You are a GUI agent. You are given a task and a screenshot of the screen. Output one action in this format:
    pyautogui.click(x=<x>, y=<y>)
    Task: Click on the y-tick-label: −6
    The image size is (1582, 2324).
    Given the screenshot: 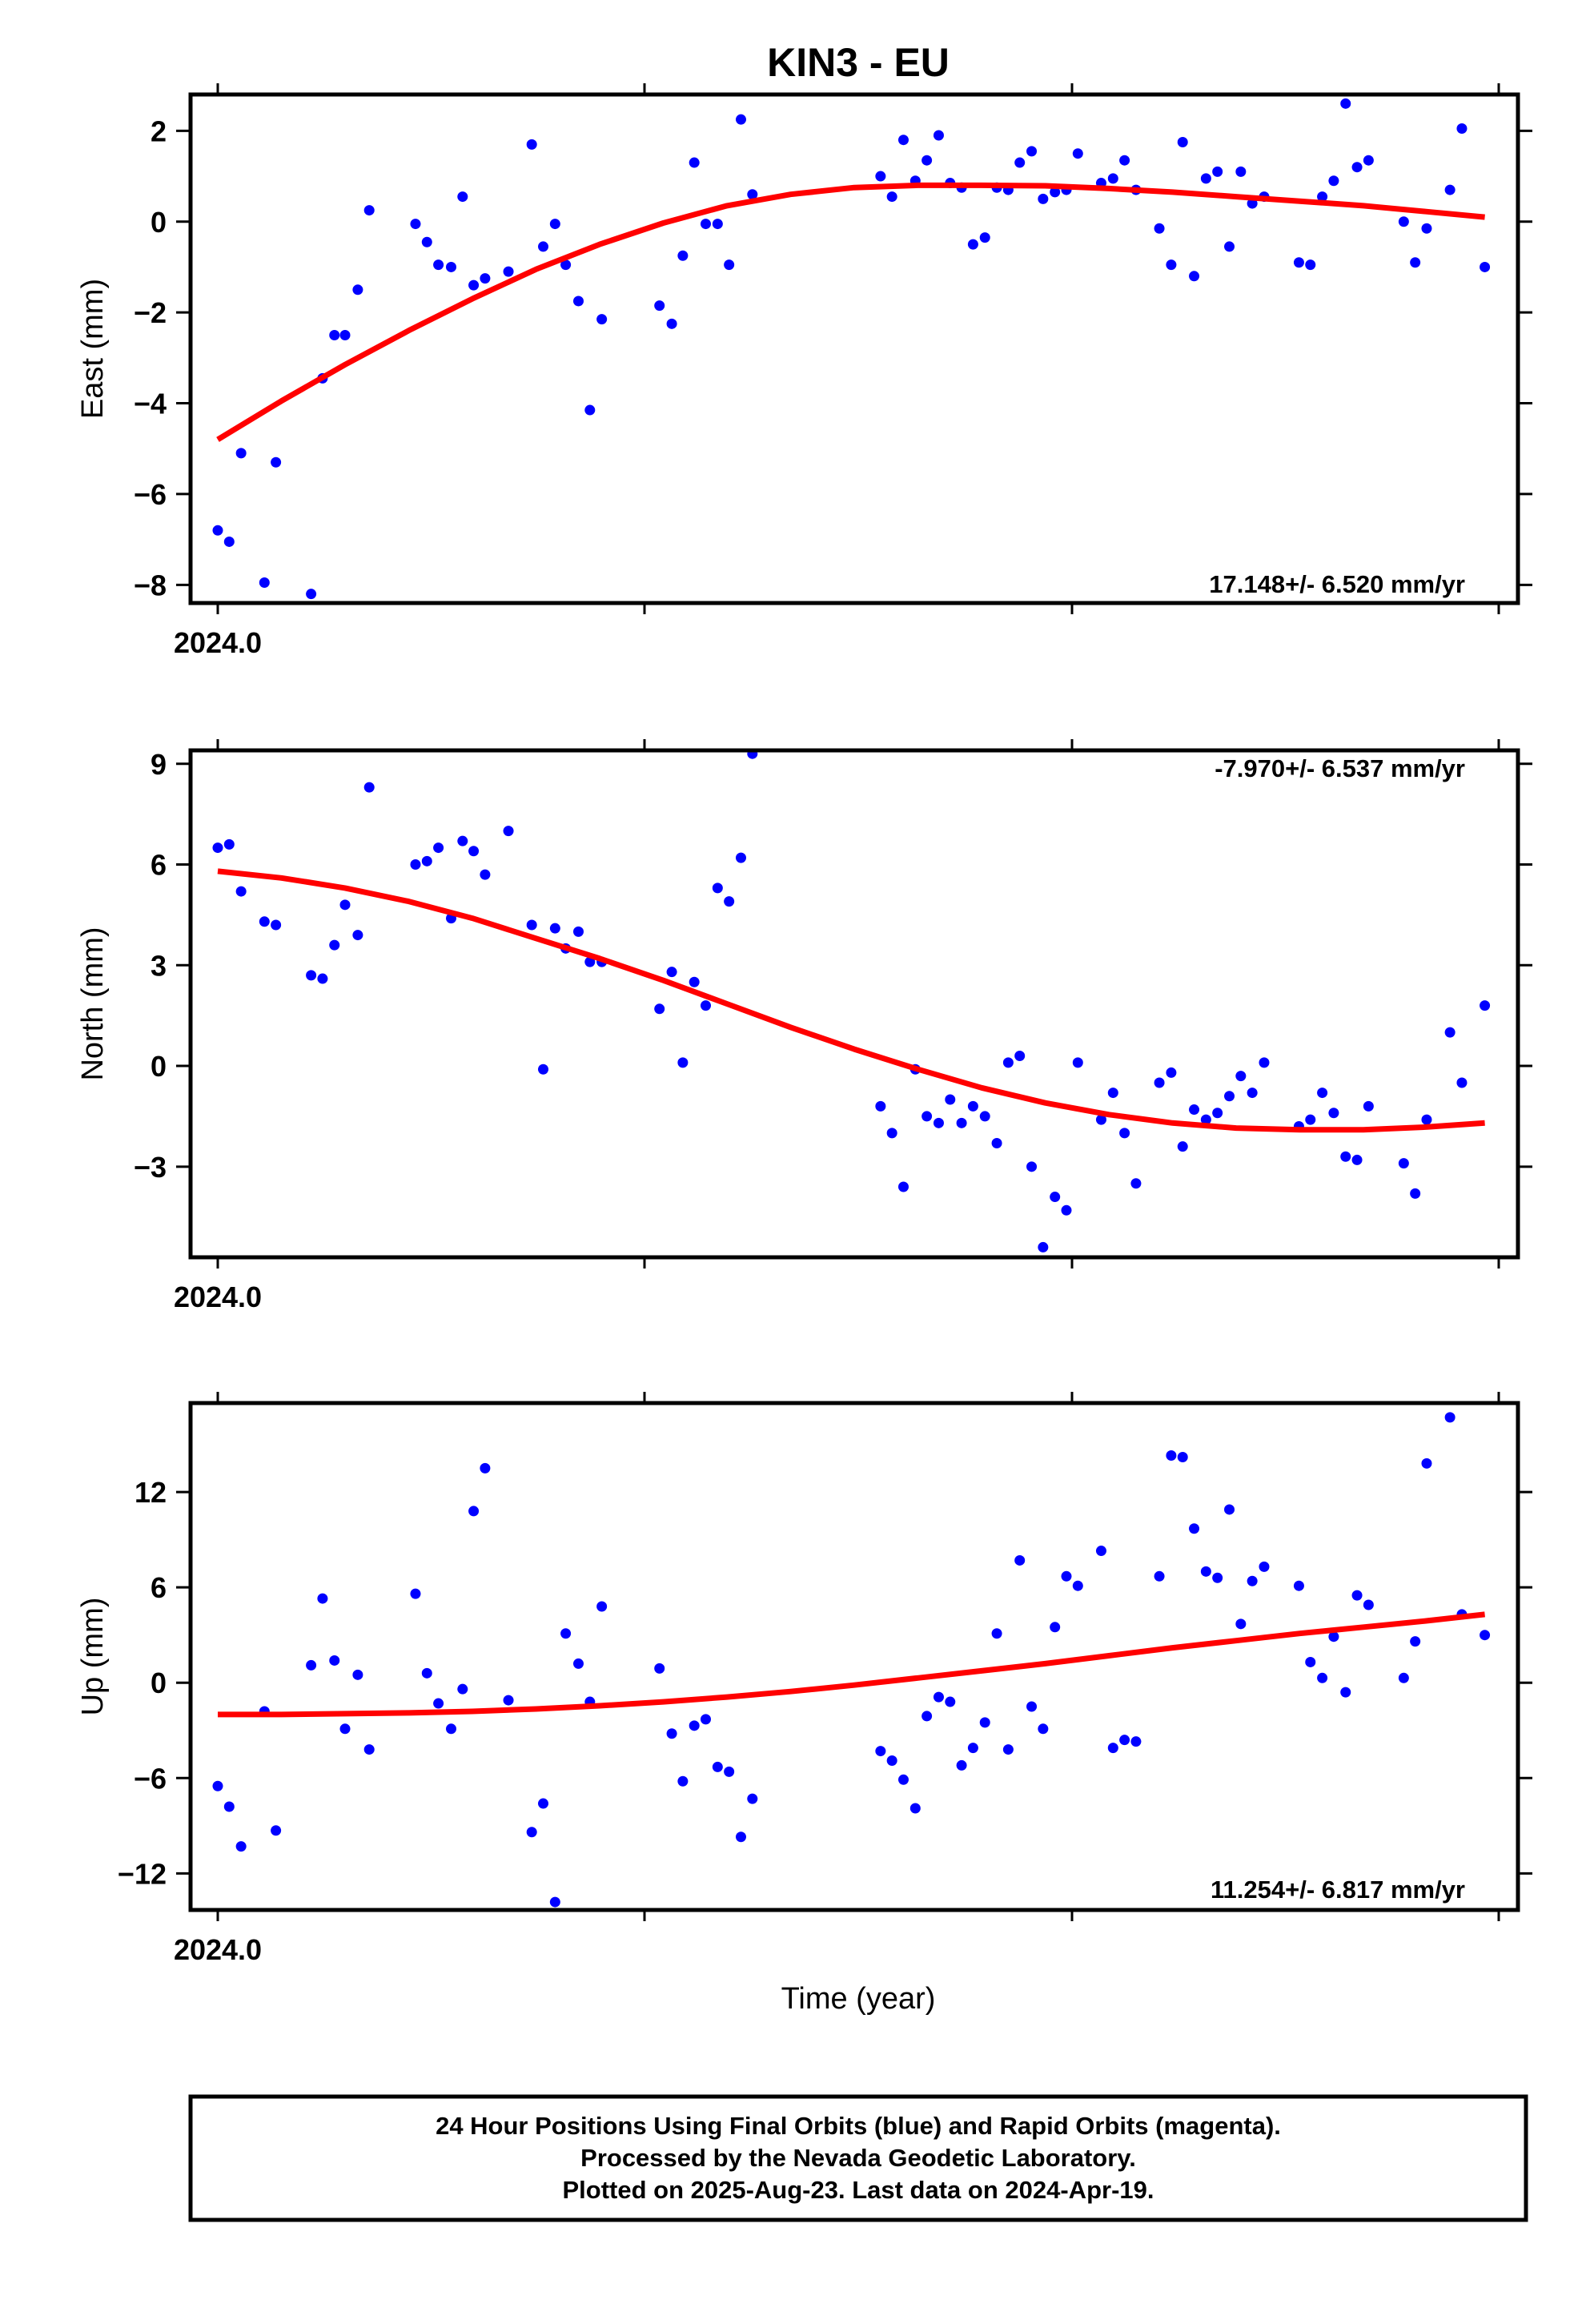 What is the action you would take?
    pyautogui.click(x=151, y=1778)
    